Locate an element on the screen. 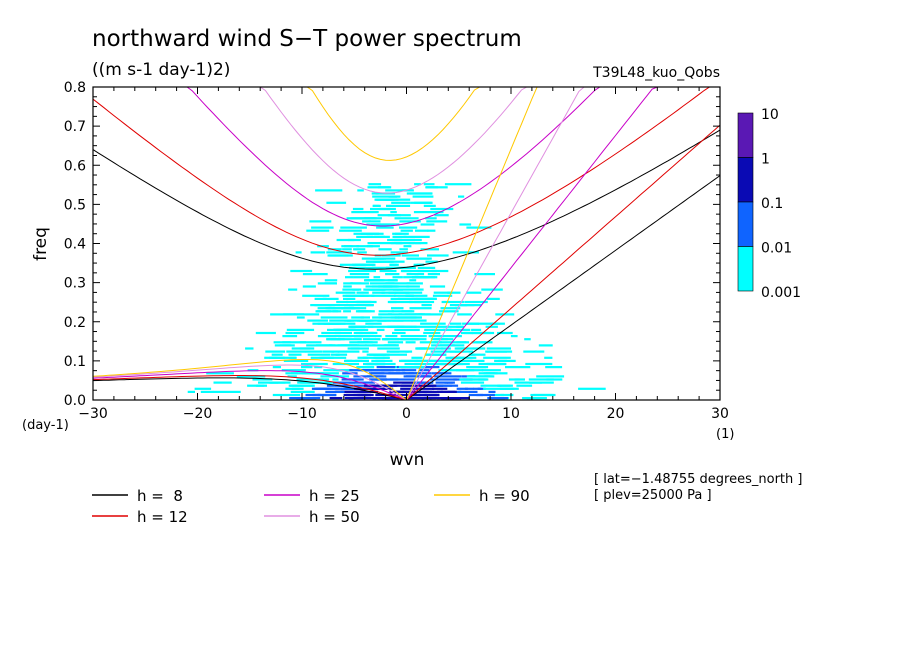  legend-label: h = 12 is located at coordinates (162, 517).